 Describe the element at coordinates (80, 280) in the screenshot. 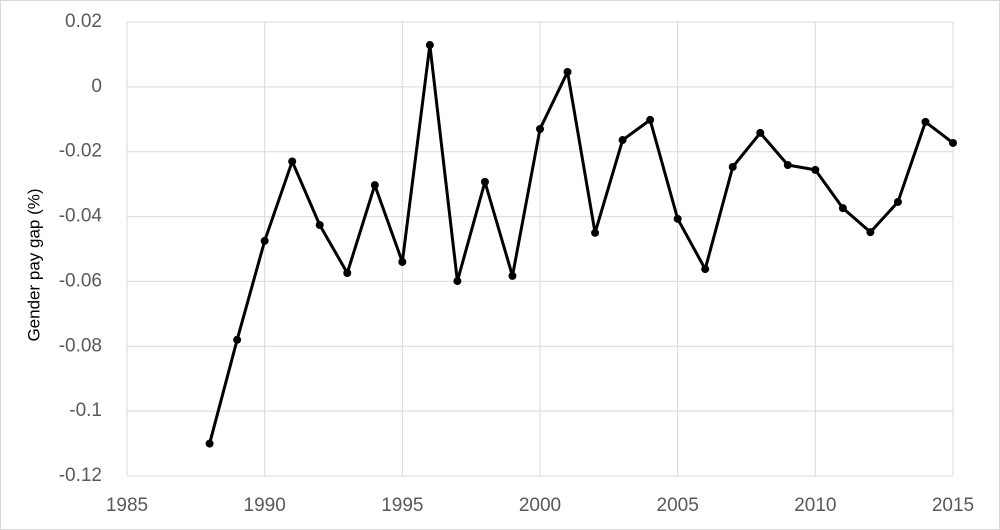

I see `y-tick-label: -0.06` at that location.